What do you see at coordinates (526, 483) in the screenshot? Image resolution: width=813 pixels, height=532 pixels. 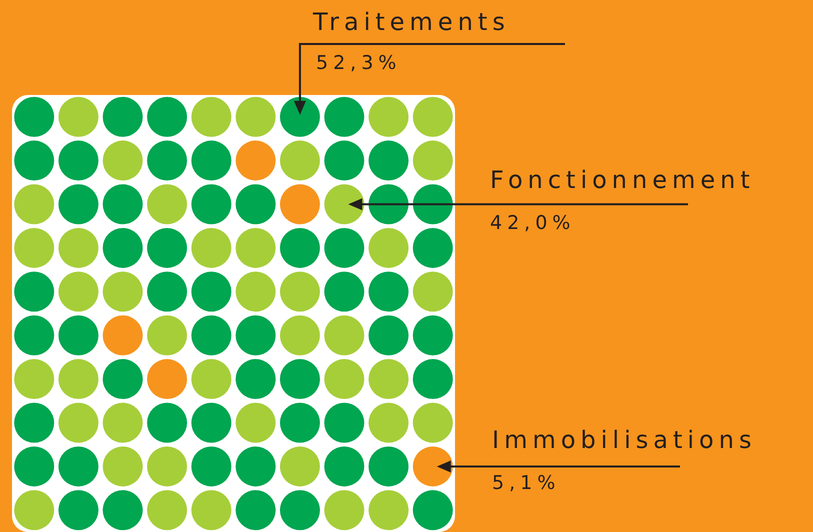 I see `data-label: 5,1%` at bounding box center [526, 483].